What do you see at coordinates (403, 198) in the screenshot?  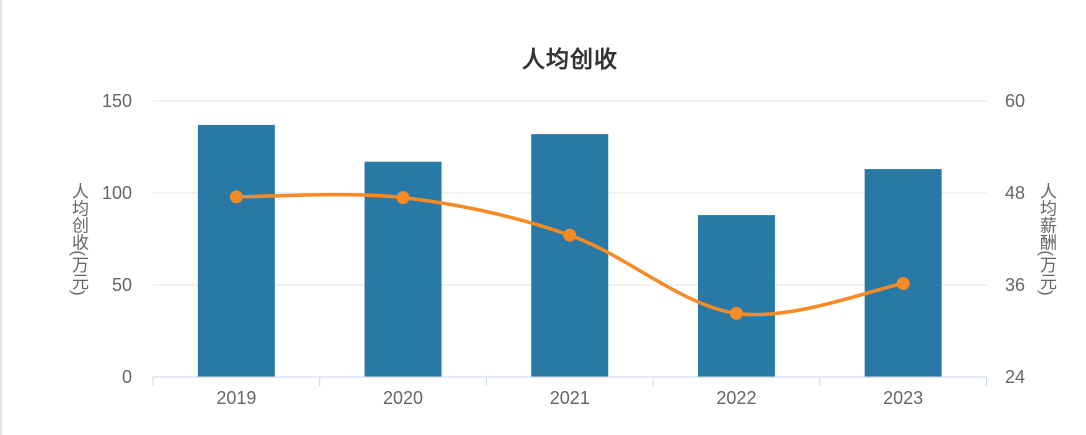 I see `line-point-2020` at bounding box center [403, 198].